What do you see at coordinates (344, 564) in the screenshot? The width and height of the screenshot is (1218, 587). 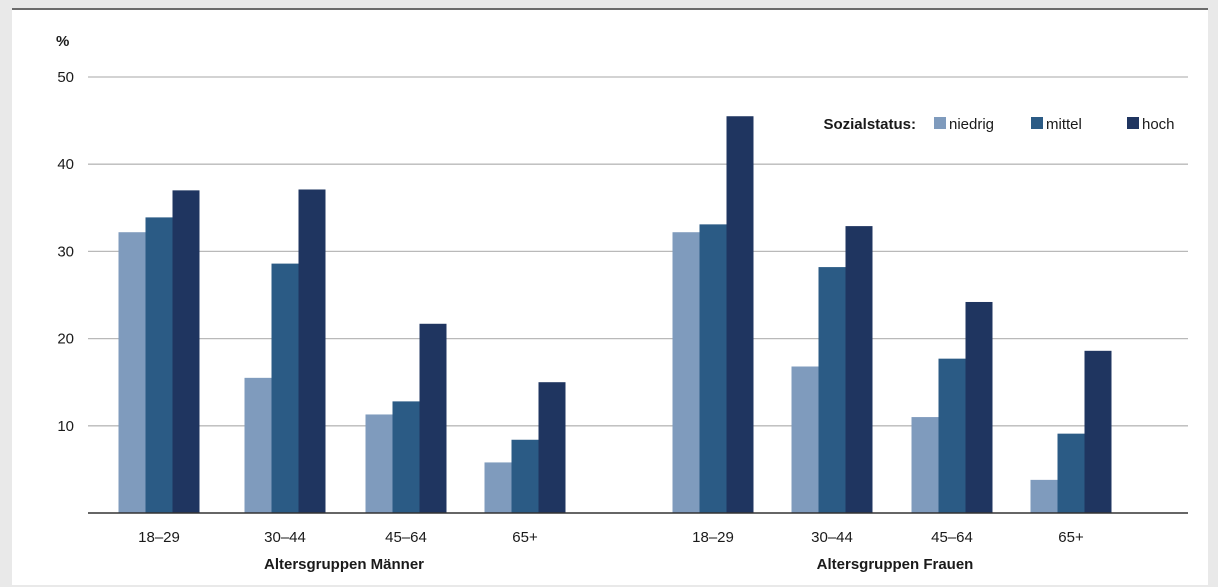 I see `group-label: Altersgruppen Männer` at bounding box center [344, 564].